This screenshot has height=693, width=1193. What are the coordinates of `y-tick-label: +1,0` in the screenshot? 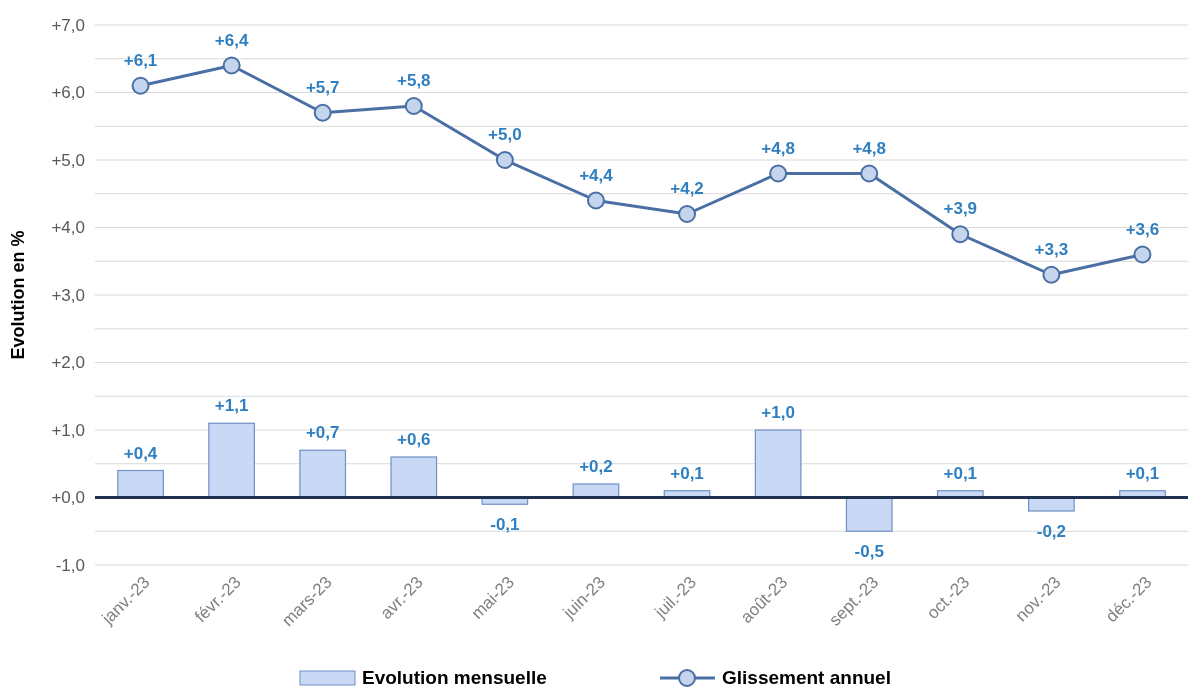 It's located at (68, 430).